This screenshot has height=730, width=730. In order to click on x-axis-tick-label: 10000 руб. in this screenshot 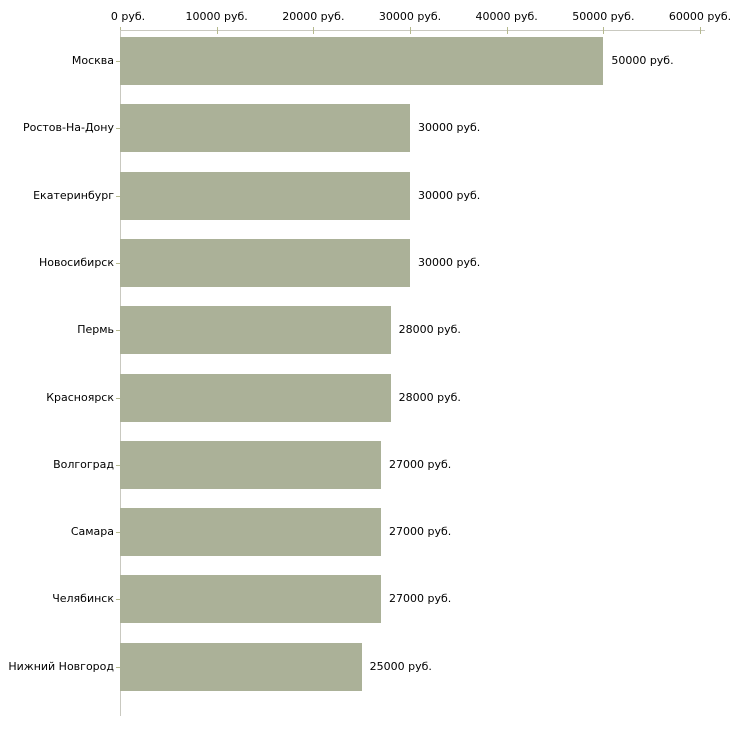, I will do `click(216, 16)`.